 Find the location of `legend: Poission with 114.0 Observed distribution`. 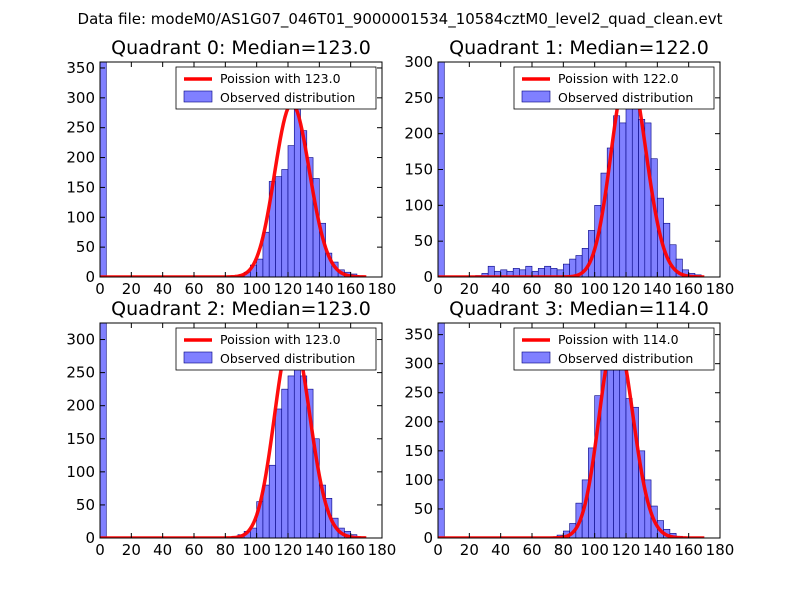

legend: Poission with 114.0 Observed distribution is located at coordinates (614, 349).